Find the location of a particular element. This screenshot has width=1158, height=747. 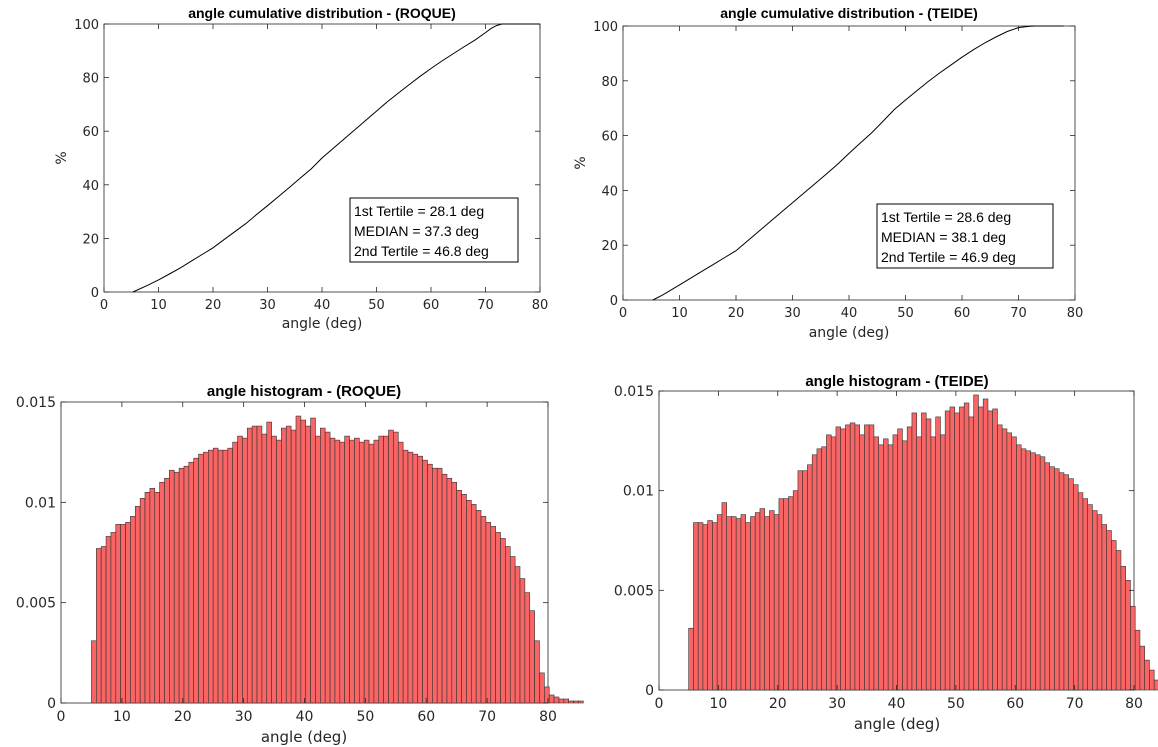

annotation-box is located at coordinates (434, 230).